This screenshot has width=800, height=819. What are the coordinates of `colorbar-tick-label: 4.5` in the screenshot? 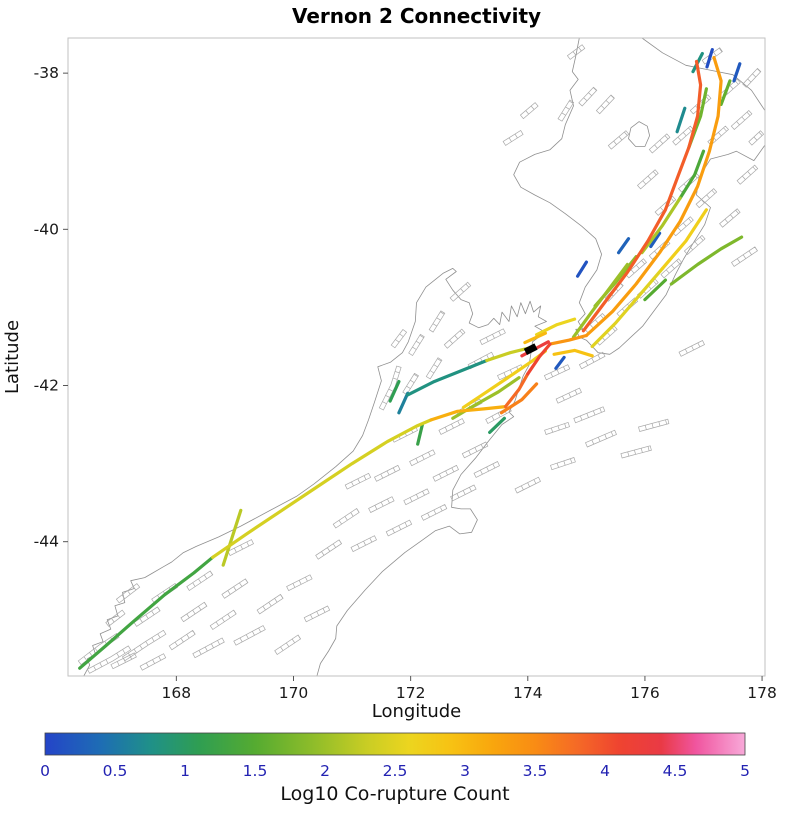 It's located at (675, 771).